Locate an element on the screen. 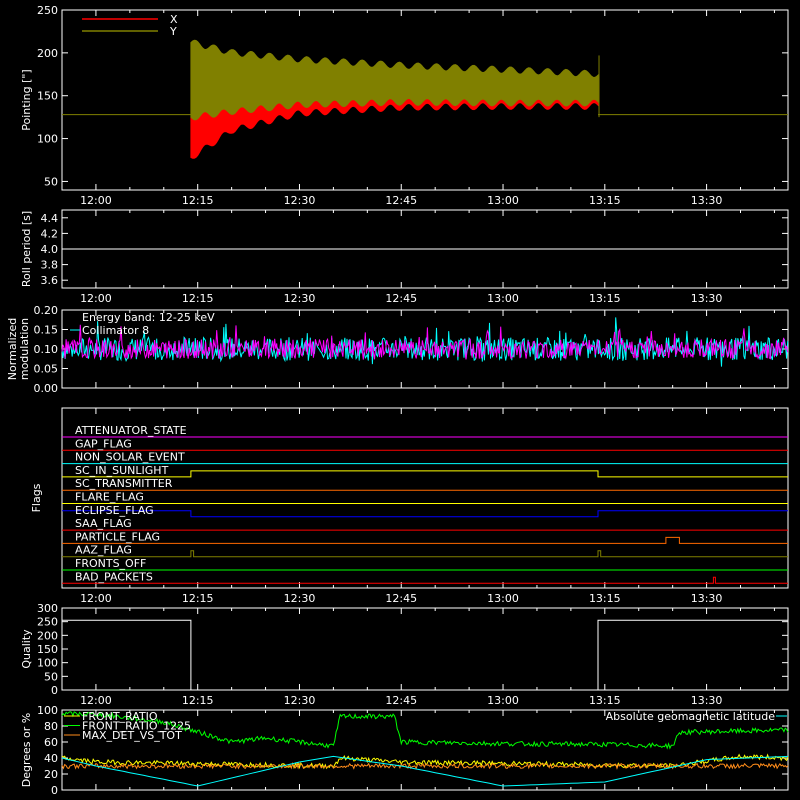 This screenshot has height=800, width=800. legend-label: X is located at coordinates (174, 19).